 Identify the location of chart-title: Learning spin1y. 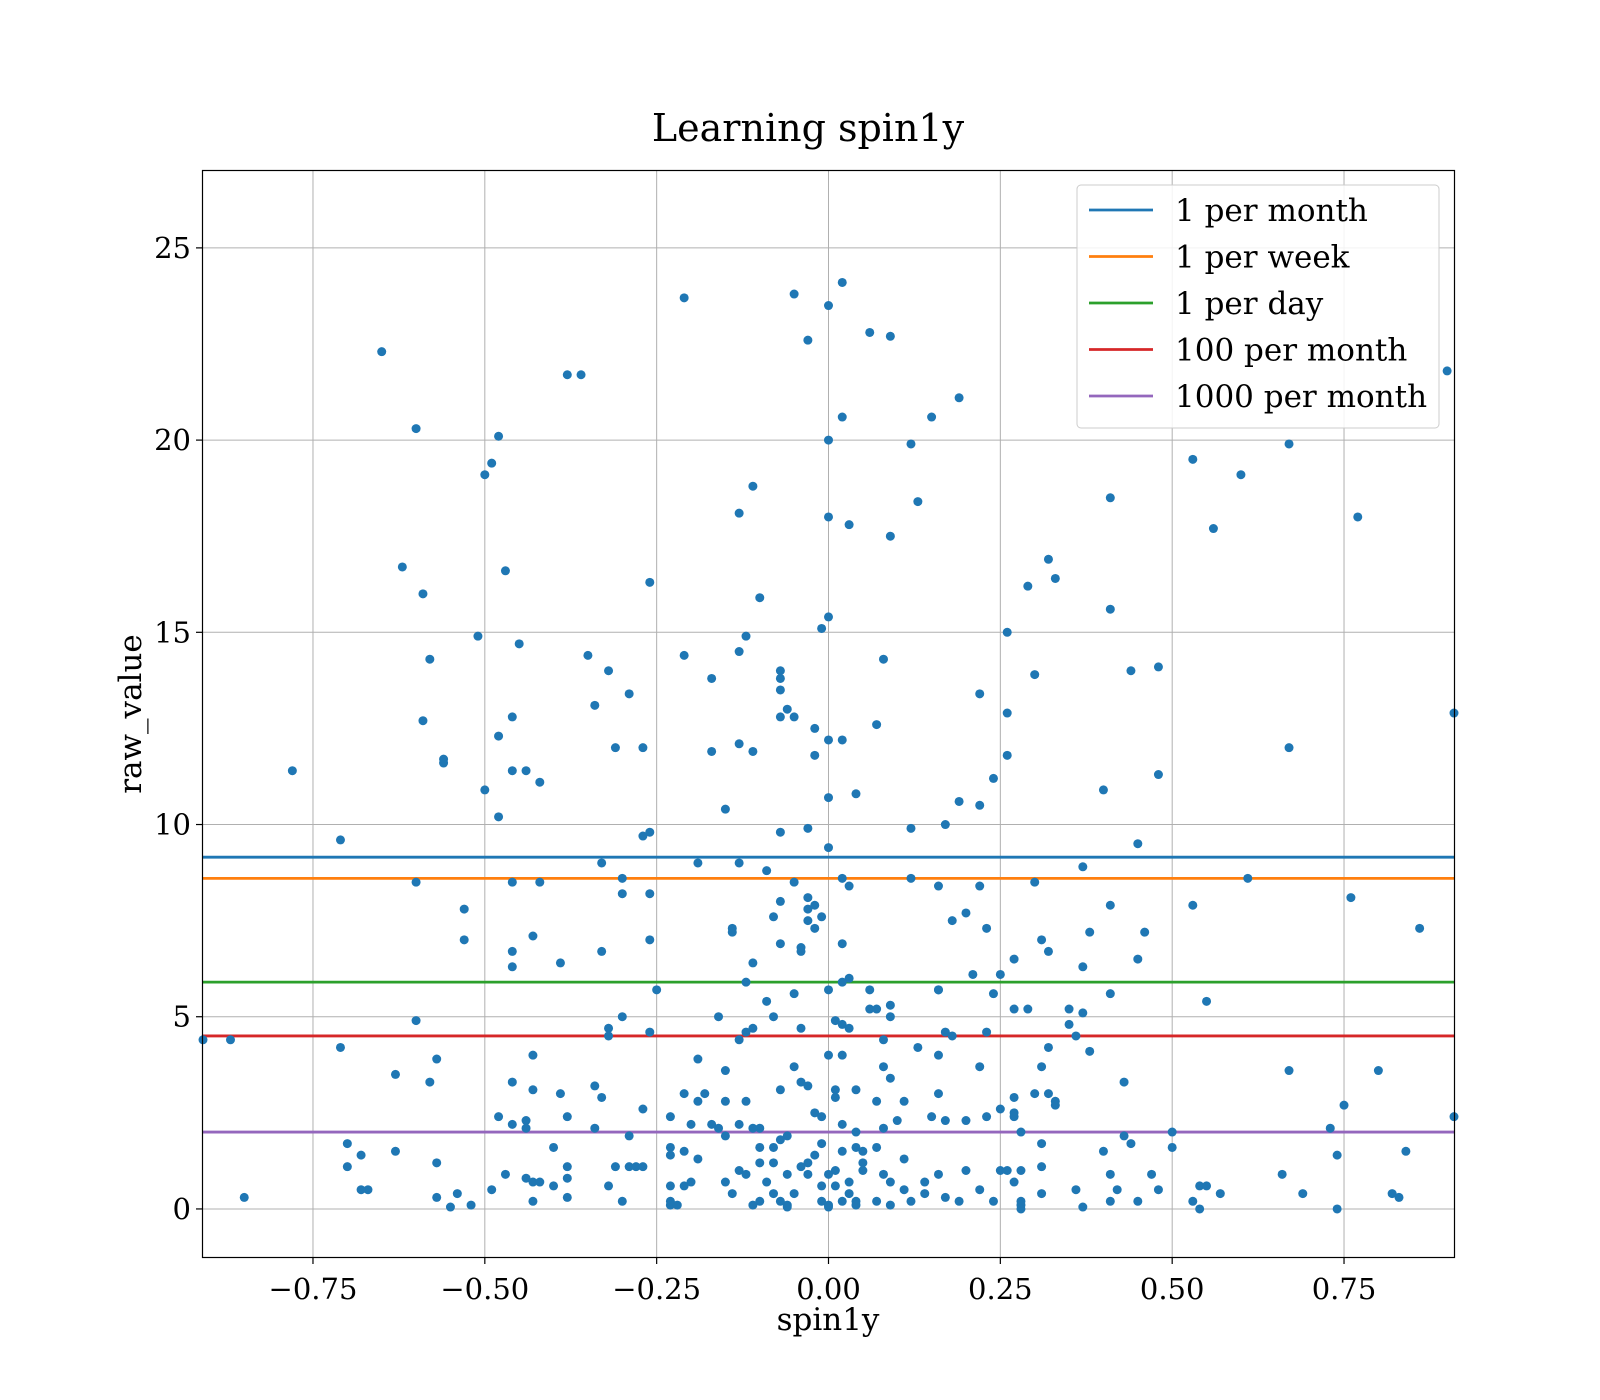
(808, 128).